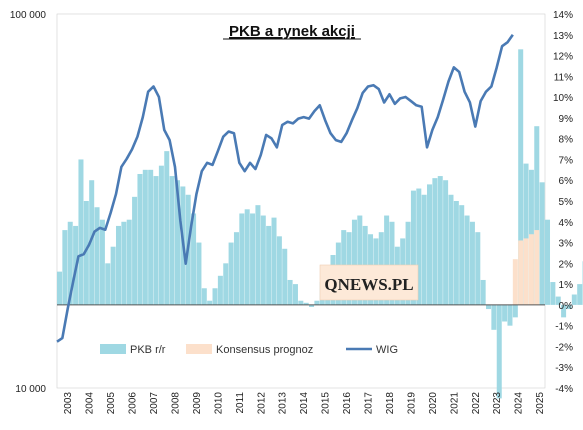 This screenshot has height=430, width=583. I want to click on x-axis-tick-label: 2021, so click(454, 403).